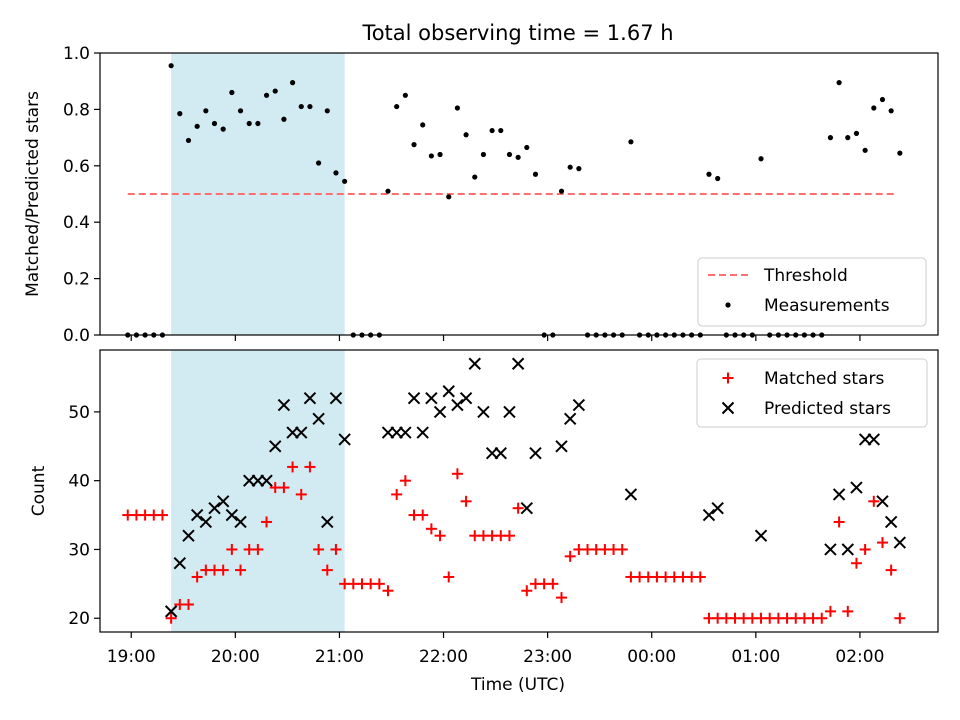 Image resolution: width=960 pixels, height=720 pixels. Describe the element at coordinates (495, 338) in the screenshot. I see `top-x-ticks` at that location.